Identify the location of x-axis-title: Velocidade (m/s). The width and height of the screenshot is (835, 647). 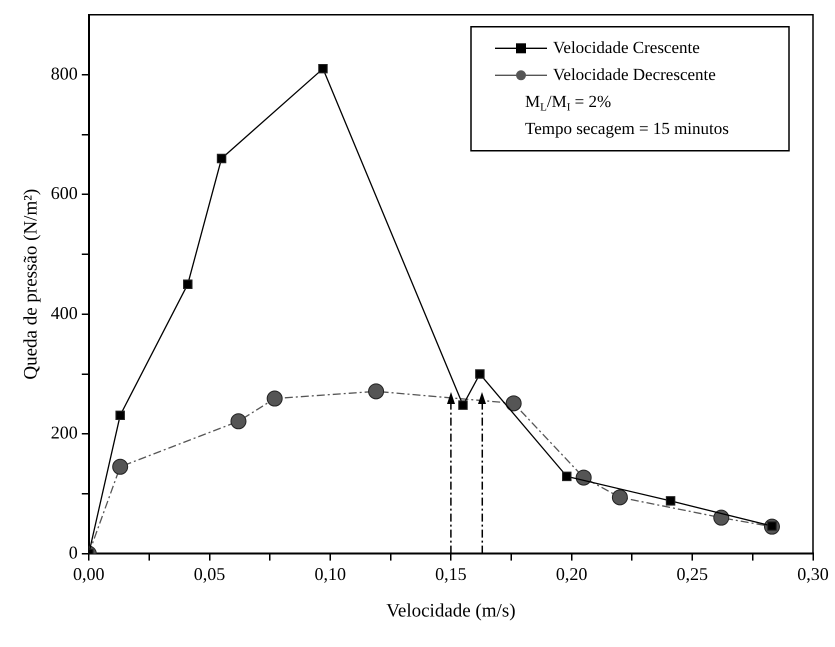
(451, 611).